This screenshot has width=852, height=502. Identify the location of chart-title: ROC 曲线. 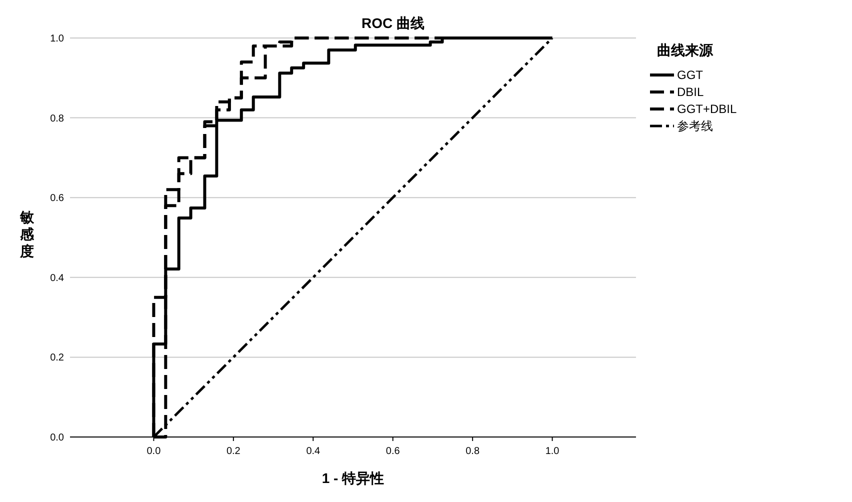
(393, 23).